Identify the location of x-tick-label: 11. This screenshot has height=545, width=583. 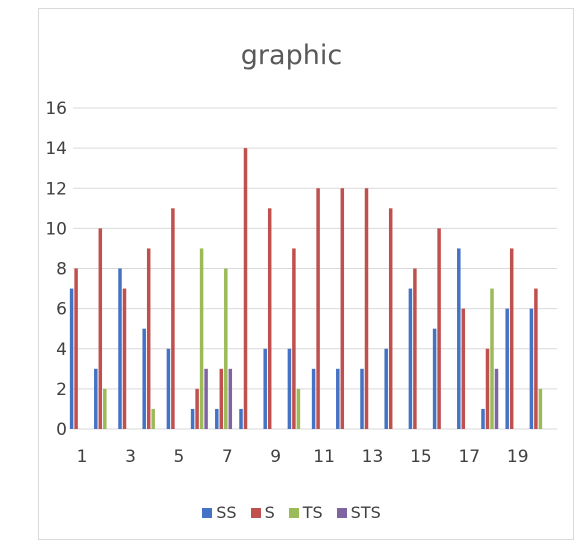
(324, 457).